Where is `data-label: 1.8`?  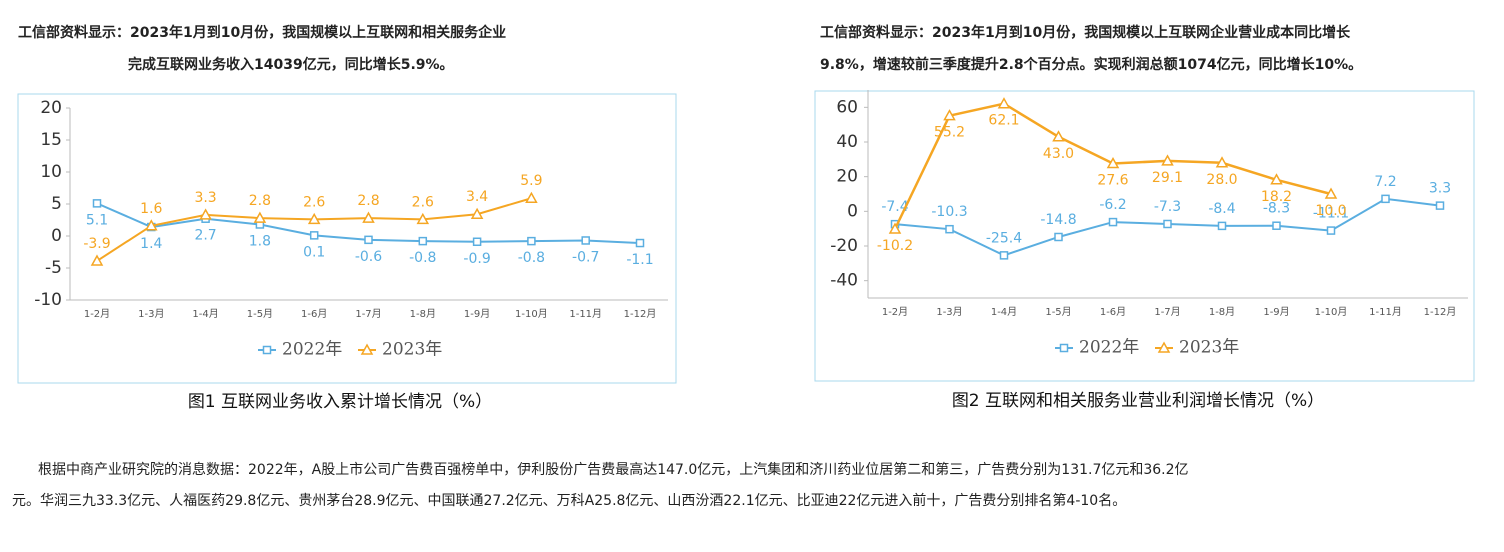
data-label: 1.8 is located at coordinates (260, 241).